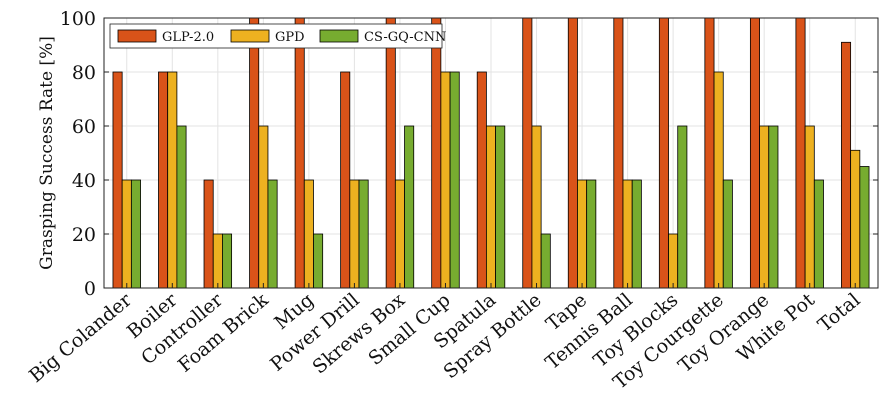  What do you see at coordinates (84, 127) in the screenshot?
I see `y-tick-label: 60` at bounding box center [84, 127].